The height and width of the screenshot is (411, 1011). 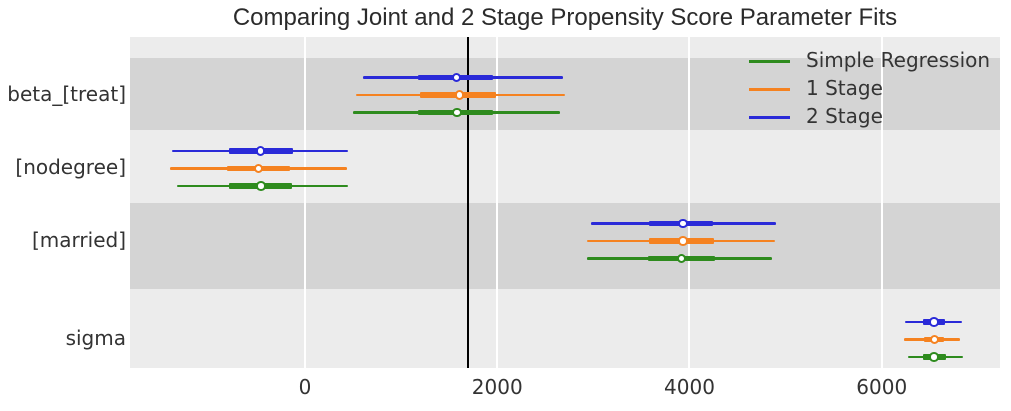 I want to click on x-tick-label: 6000, so click(x=882, y=387).